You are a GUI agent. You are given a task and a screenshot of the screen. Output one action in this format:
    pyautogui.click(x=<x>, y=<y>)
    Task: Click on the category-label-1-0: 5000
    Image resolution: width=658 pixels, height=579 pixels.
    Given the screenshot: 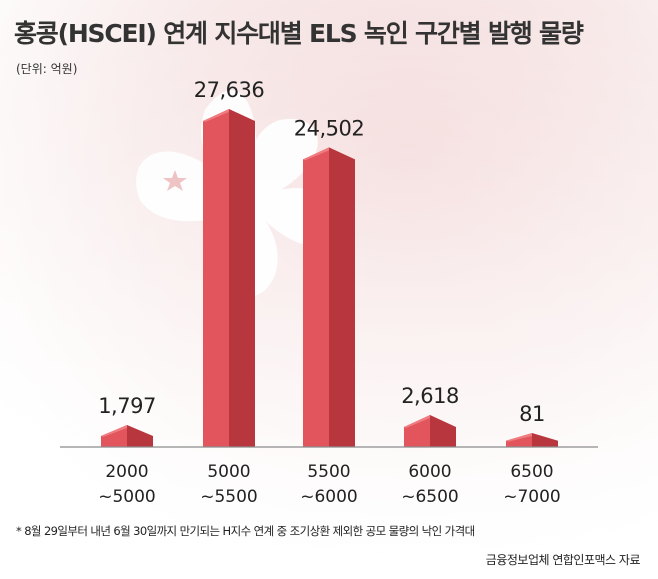 What is the action you would take?
    pyautogui.click(x=228, y=472)
    